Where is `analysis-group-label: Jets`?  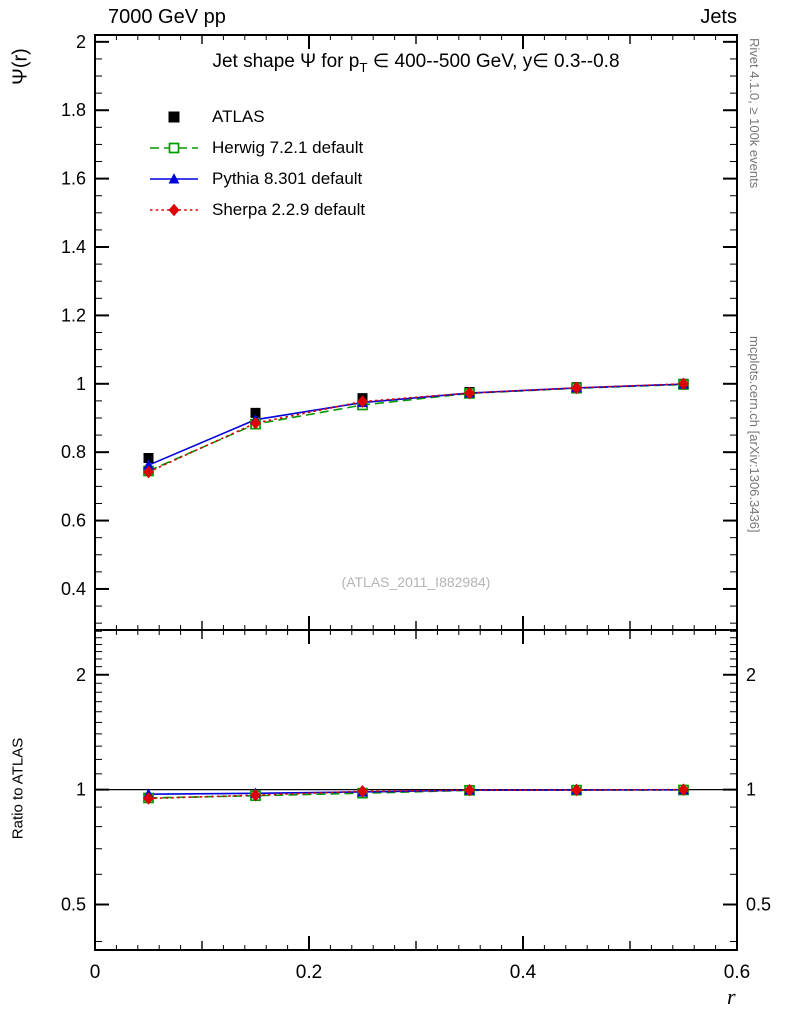 analysis-group-label: Jets is located at coordinates (718, 17).